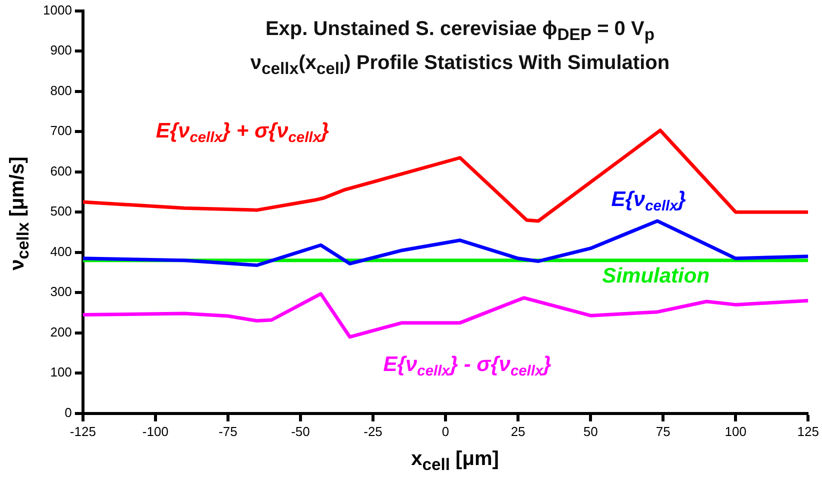 This screenshot has height=481, width=822. I want to click on y-tick-label: 1000, so click(57, 10).